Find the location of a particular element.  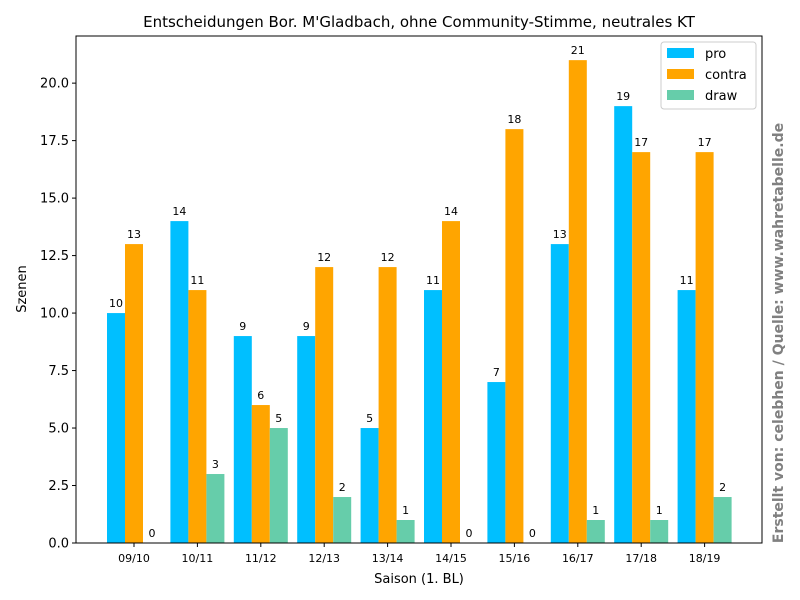

x-tick-label: 18/19 is located at coordinates (705, 558).